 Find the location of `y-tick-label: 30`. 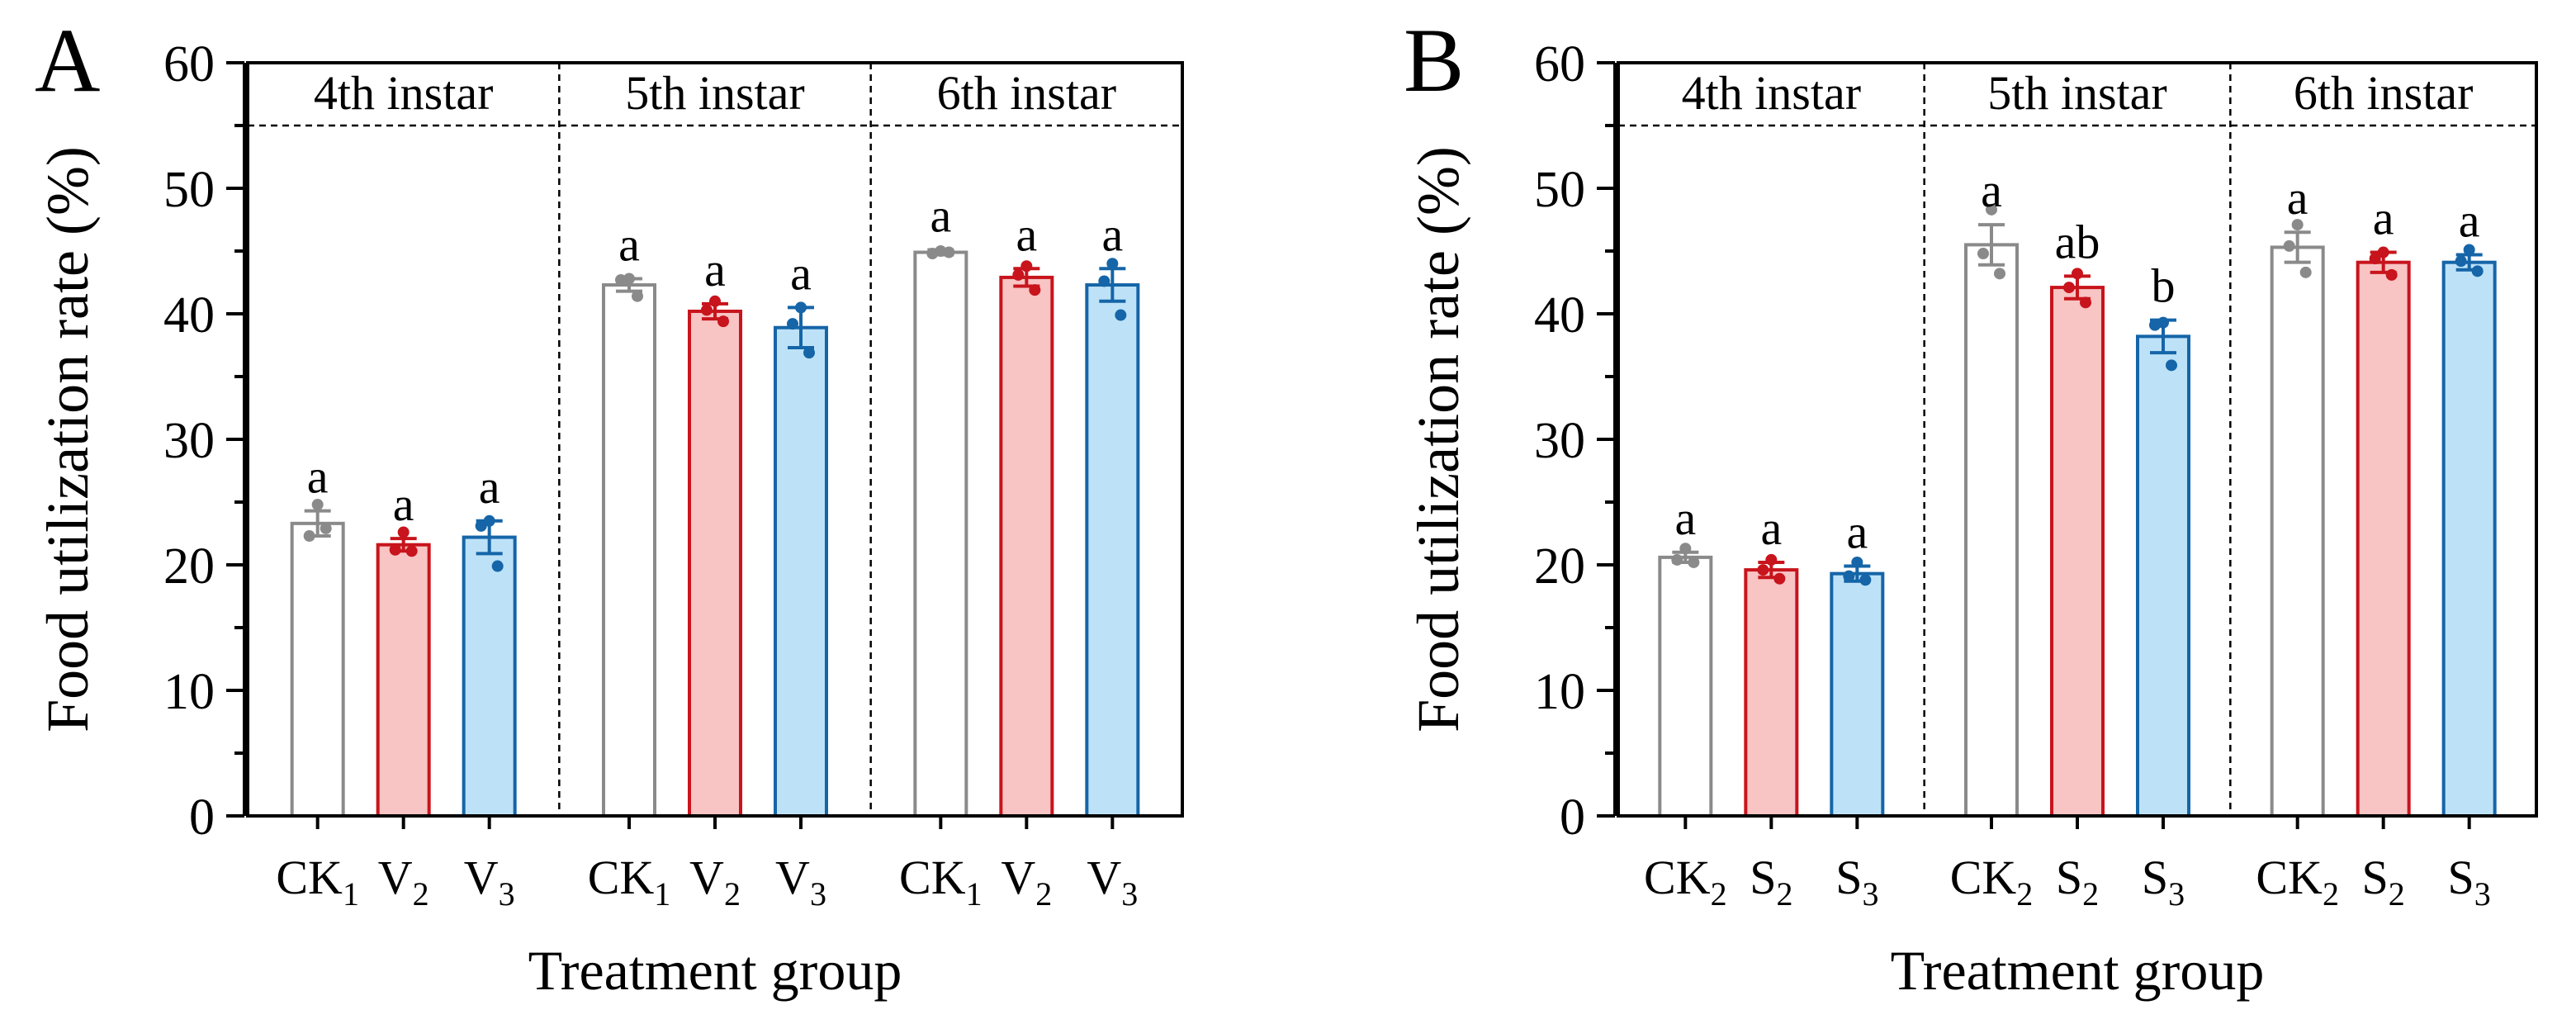

y-tick-label: 30 is located at coordinates (1559, 441).